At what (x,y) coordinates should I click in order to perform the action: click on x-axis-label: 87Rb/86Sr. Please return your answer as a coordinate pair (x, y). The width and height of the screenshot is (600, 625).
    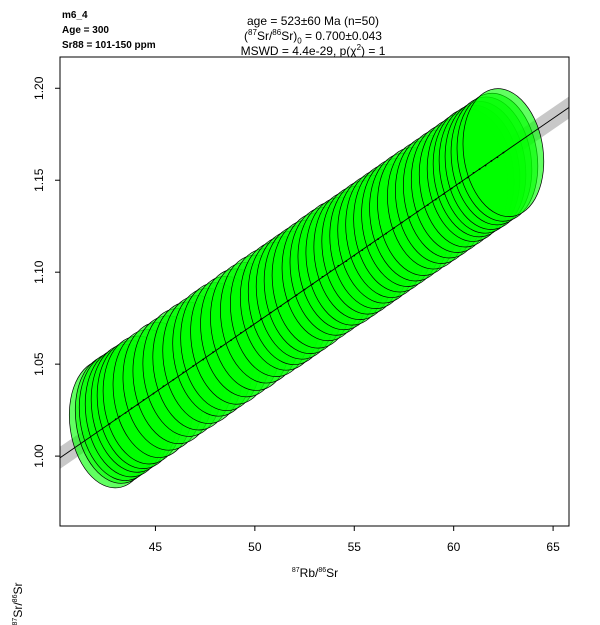
    Looking at the image, I should click on (315, 573).